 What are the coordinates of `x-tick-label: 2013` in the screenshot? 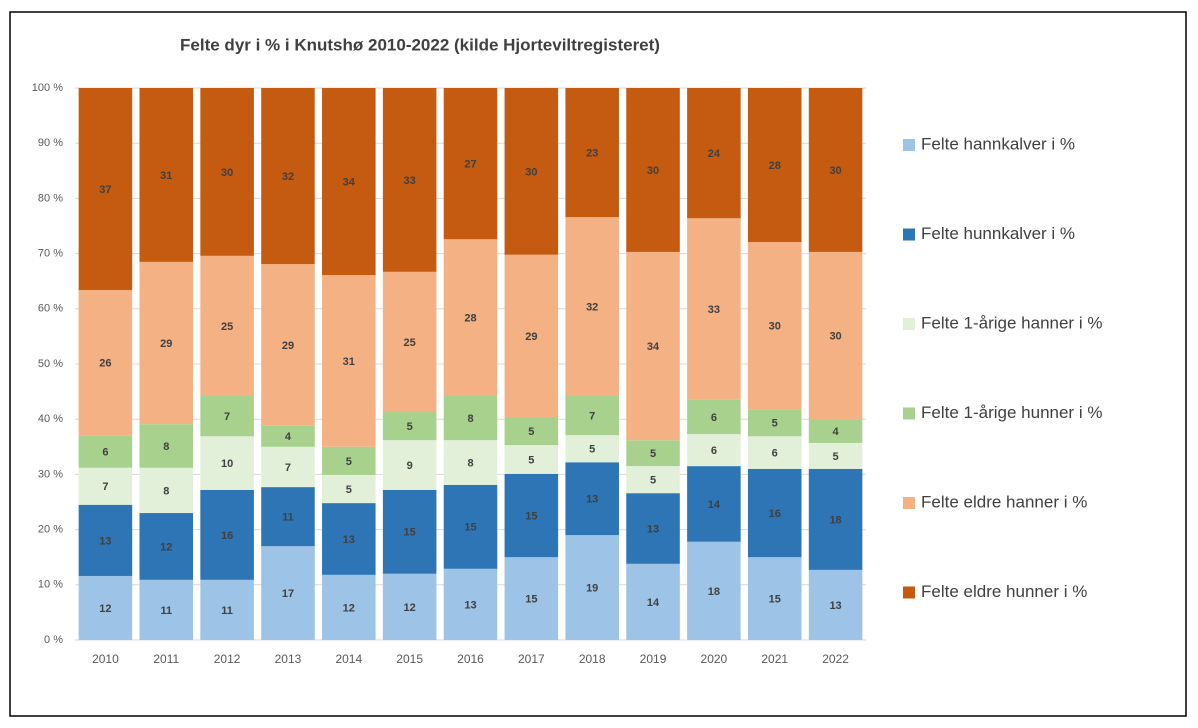 It's located at (288, 659).